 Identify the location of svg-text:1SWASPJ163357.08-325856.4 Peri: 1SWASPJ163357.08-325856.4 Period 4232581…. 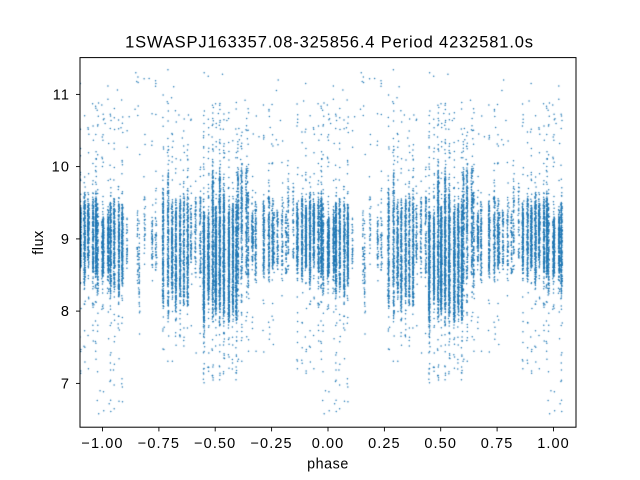
(329, 43).